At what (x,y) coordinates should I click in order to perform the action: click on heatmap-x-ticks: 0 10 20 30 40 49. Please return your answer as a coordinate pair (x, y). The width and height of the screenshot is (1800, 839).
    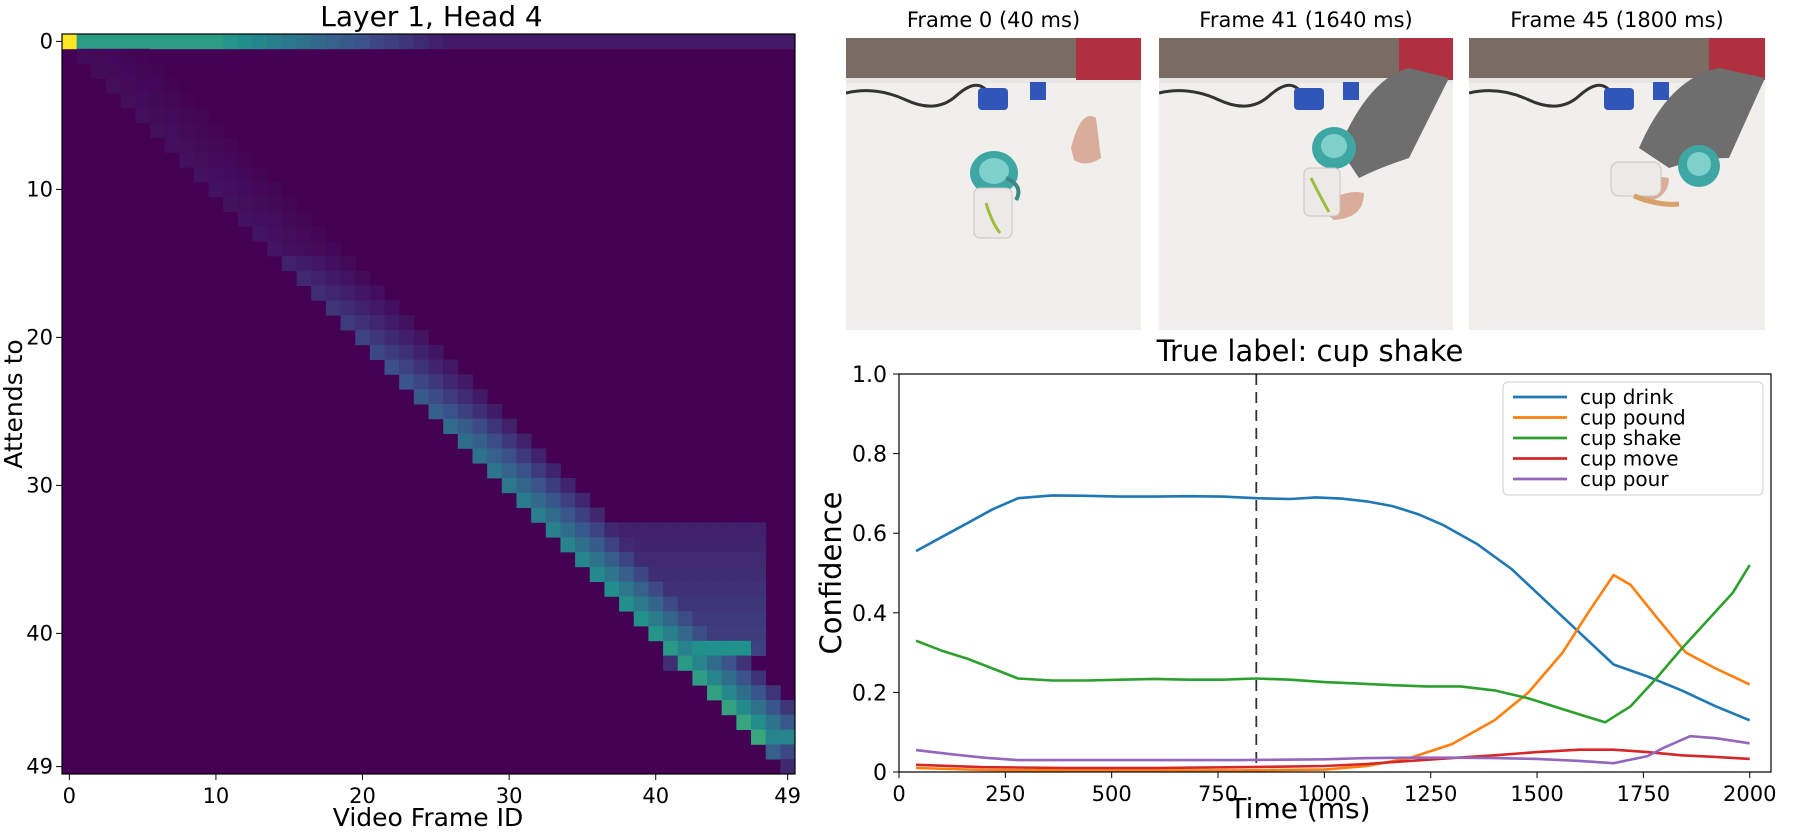
    Looking at the image, I should click on (432, 791).